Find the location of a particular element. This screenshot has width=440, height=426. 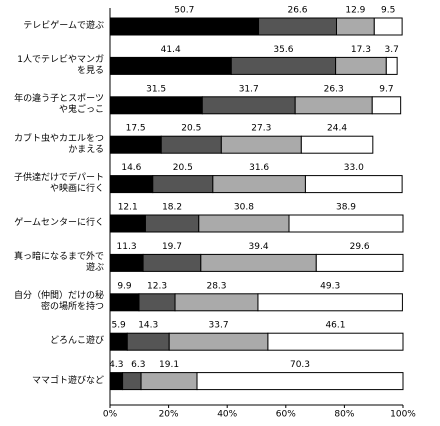

value-label: 19.1 is located at coordinates (169, 365).